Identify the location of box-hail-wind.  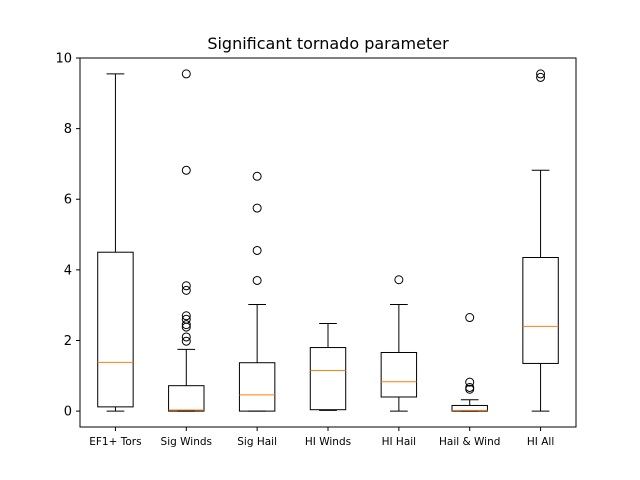
(469, 362).